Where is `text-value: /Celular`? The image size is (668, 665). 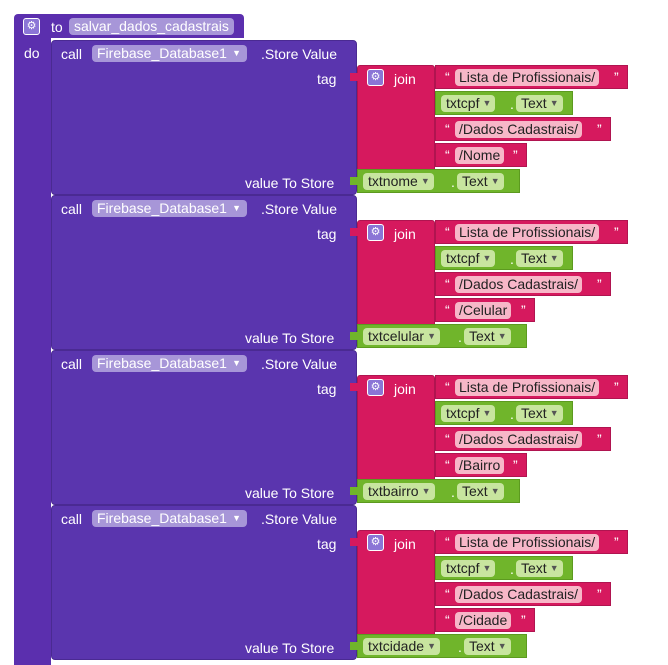 text-value: /Celular is located at coordinates (483, 310).